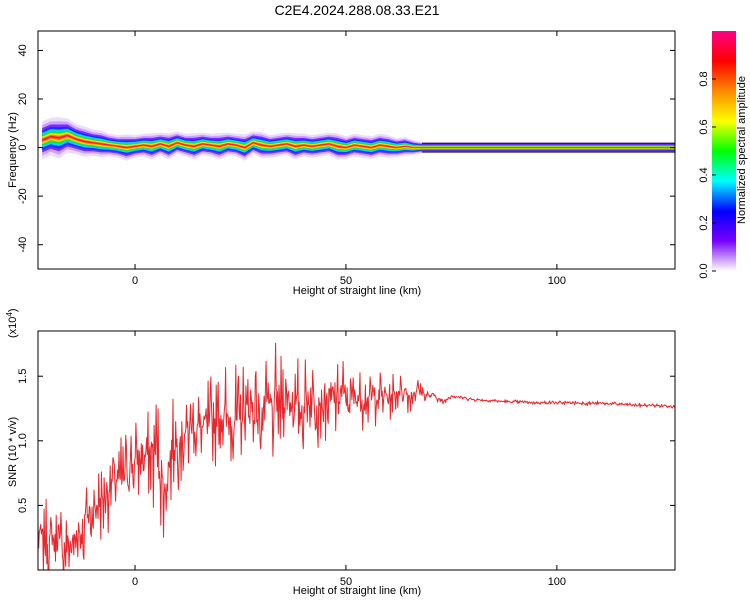 This screenshot has width=750, height=600. What do you see at coordinates (135, 281) in the screenshot?
I see `heatmap-x-tick-label: 0` at bounding box center [135, 281].